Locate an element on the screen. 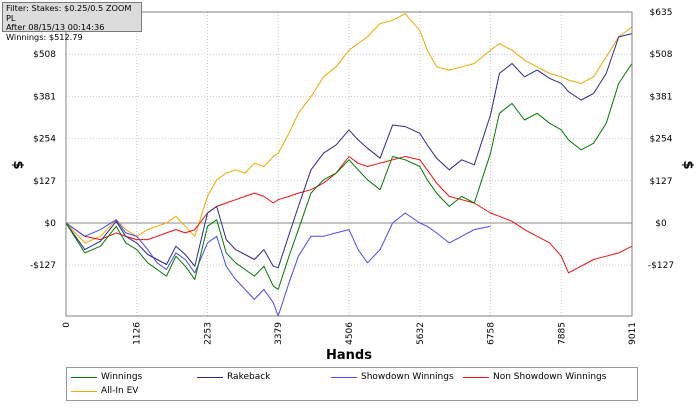 This screenshot has height=409, width=700. y-tick-label-right: $508 is located at coordinates (661, 55).